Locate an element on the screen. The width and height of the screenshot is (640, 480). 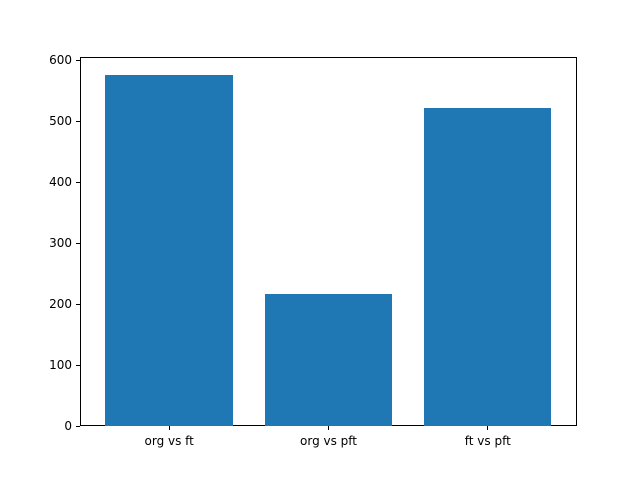
x-tick-label-org-vs-pft: org vs pft is located at coordinates (328, 441).